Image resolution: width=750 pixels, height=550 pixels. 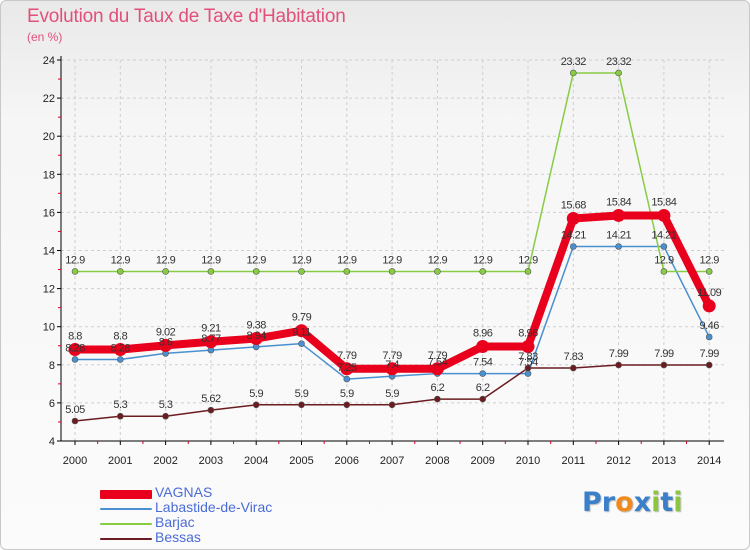 I want to click on x-tick-label: 2003, so click(x=211, y=461).